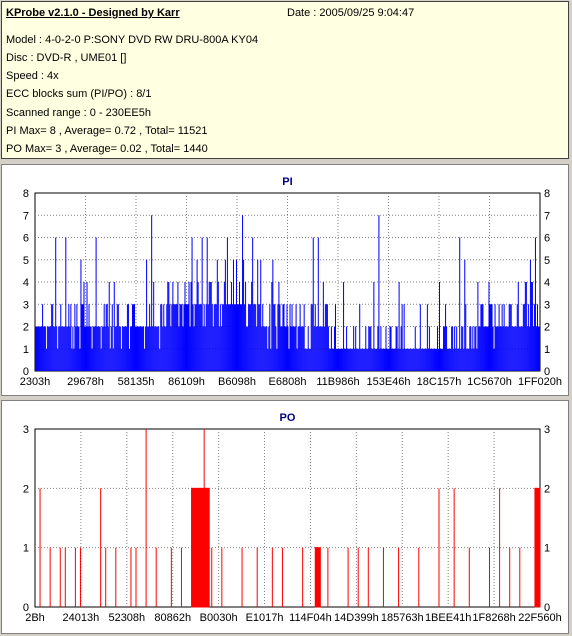 The height and width of the screenshot is (636, 572). Describe the element at coordinates (388, 382) in the screenshot. I see `pi-xtick: 153E46h` at that location.